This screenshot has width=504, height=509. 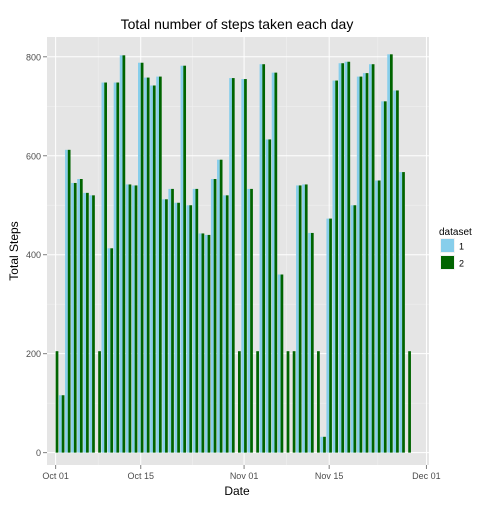 I want to click on chart-title: Total number of steps taken each day, so click(x=237, y=24).